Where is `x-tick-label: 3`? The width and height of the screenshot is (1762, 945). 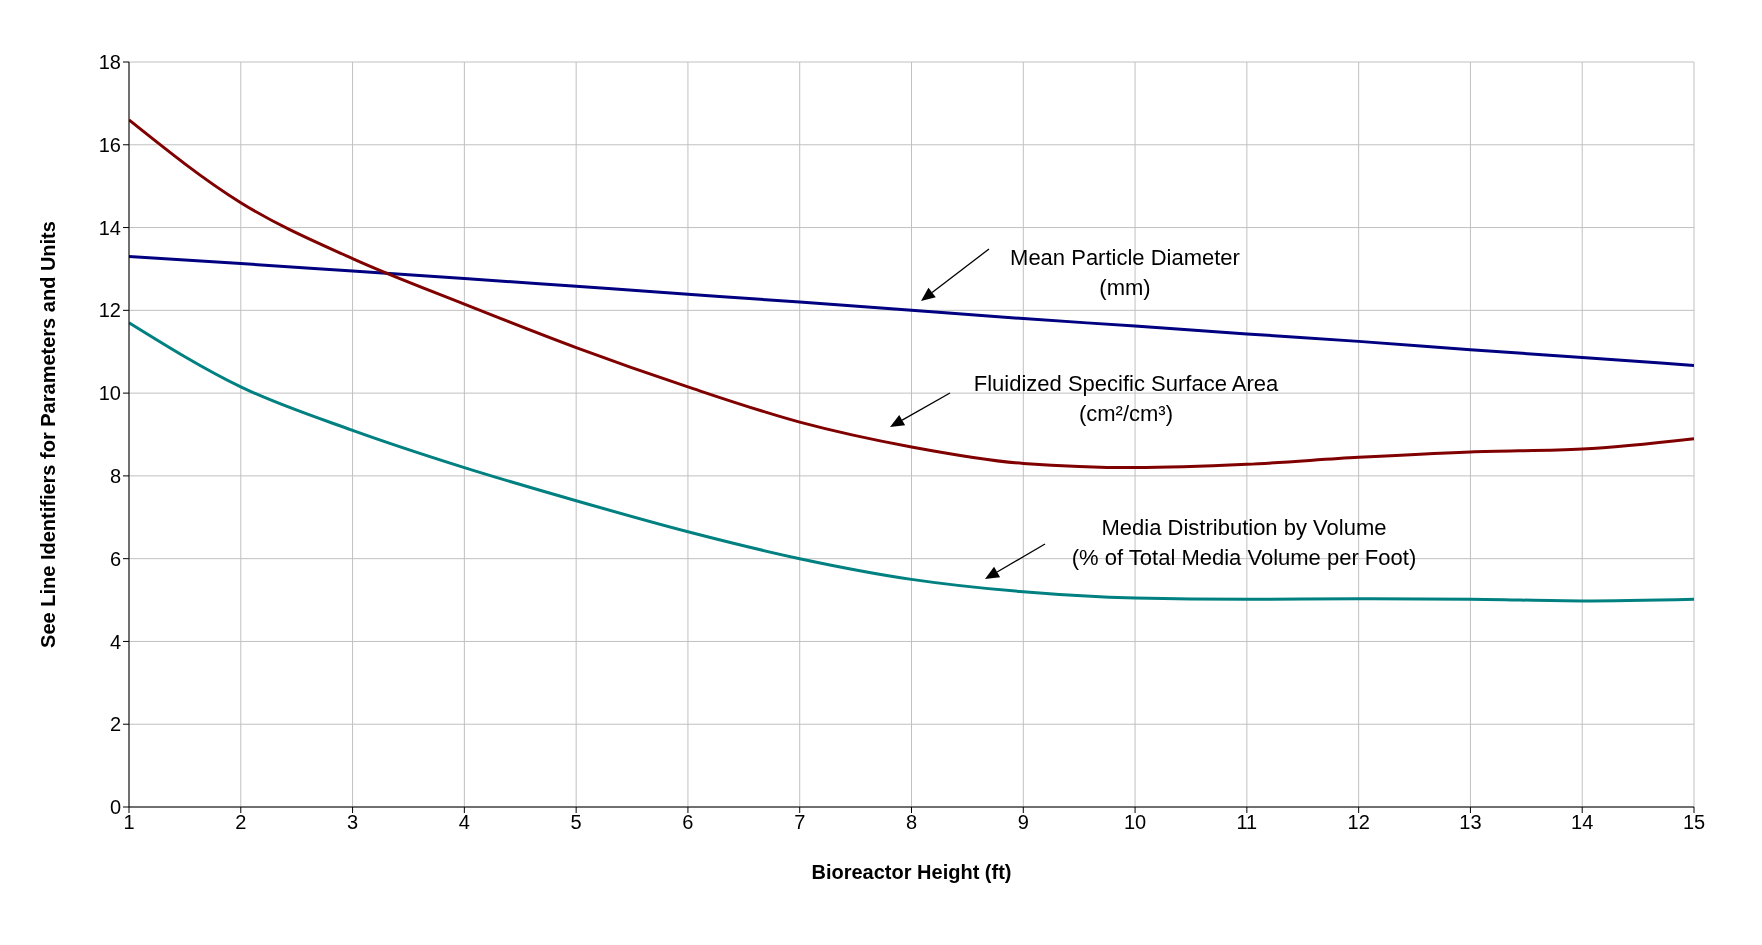 x-tick-label: 3 is located at coordinates (353, 822).